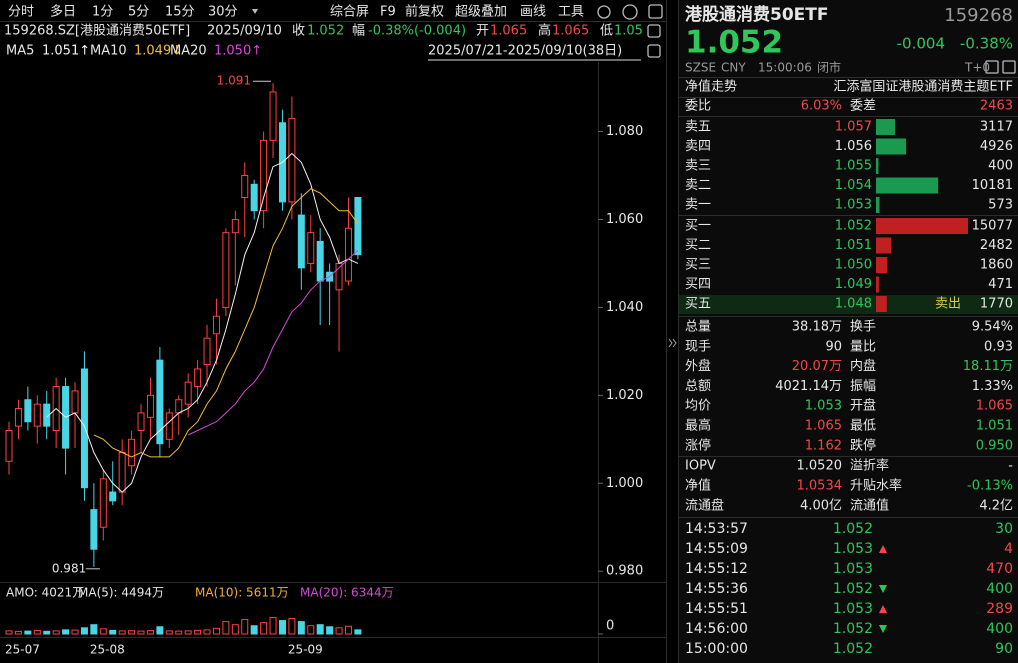  What do you see at coordinates (711, 87) in the screenshot?
I see `nav-label: 净值走势` at bounding box center [711, 87].